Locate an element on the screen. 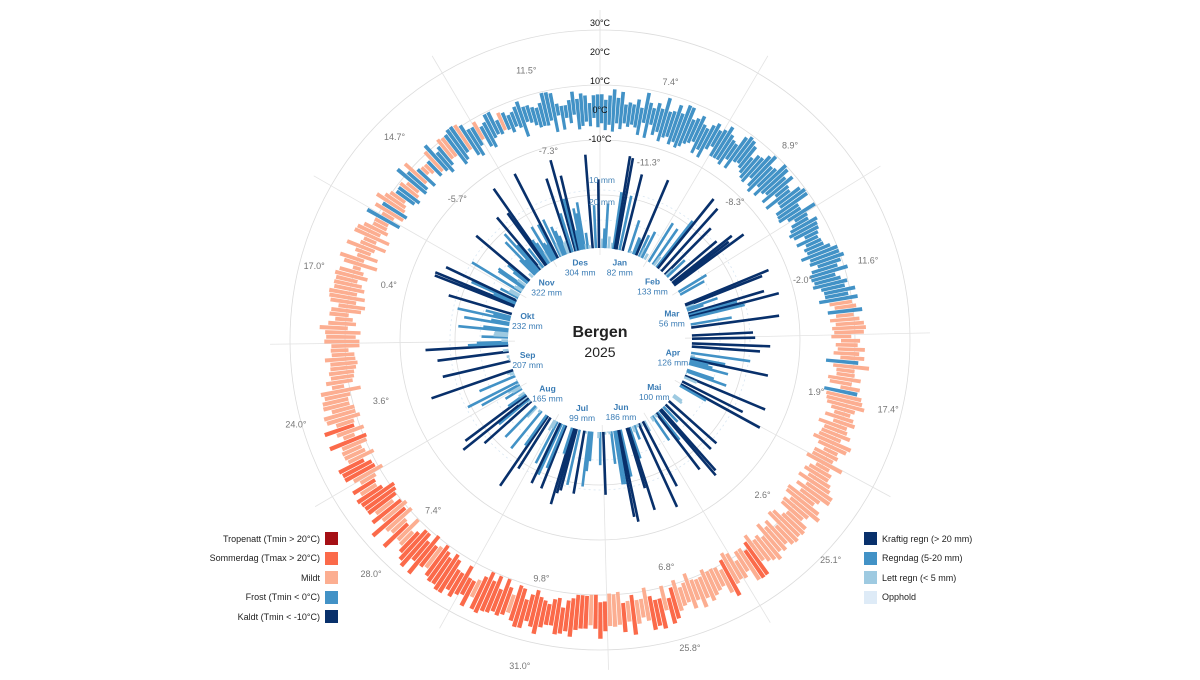 This screenshot has width=1200, height=680. month-min-temp: -7.3° is located at coordinates (549, 151).